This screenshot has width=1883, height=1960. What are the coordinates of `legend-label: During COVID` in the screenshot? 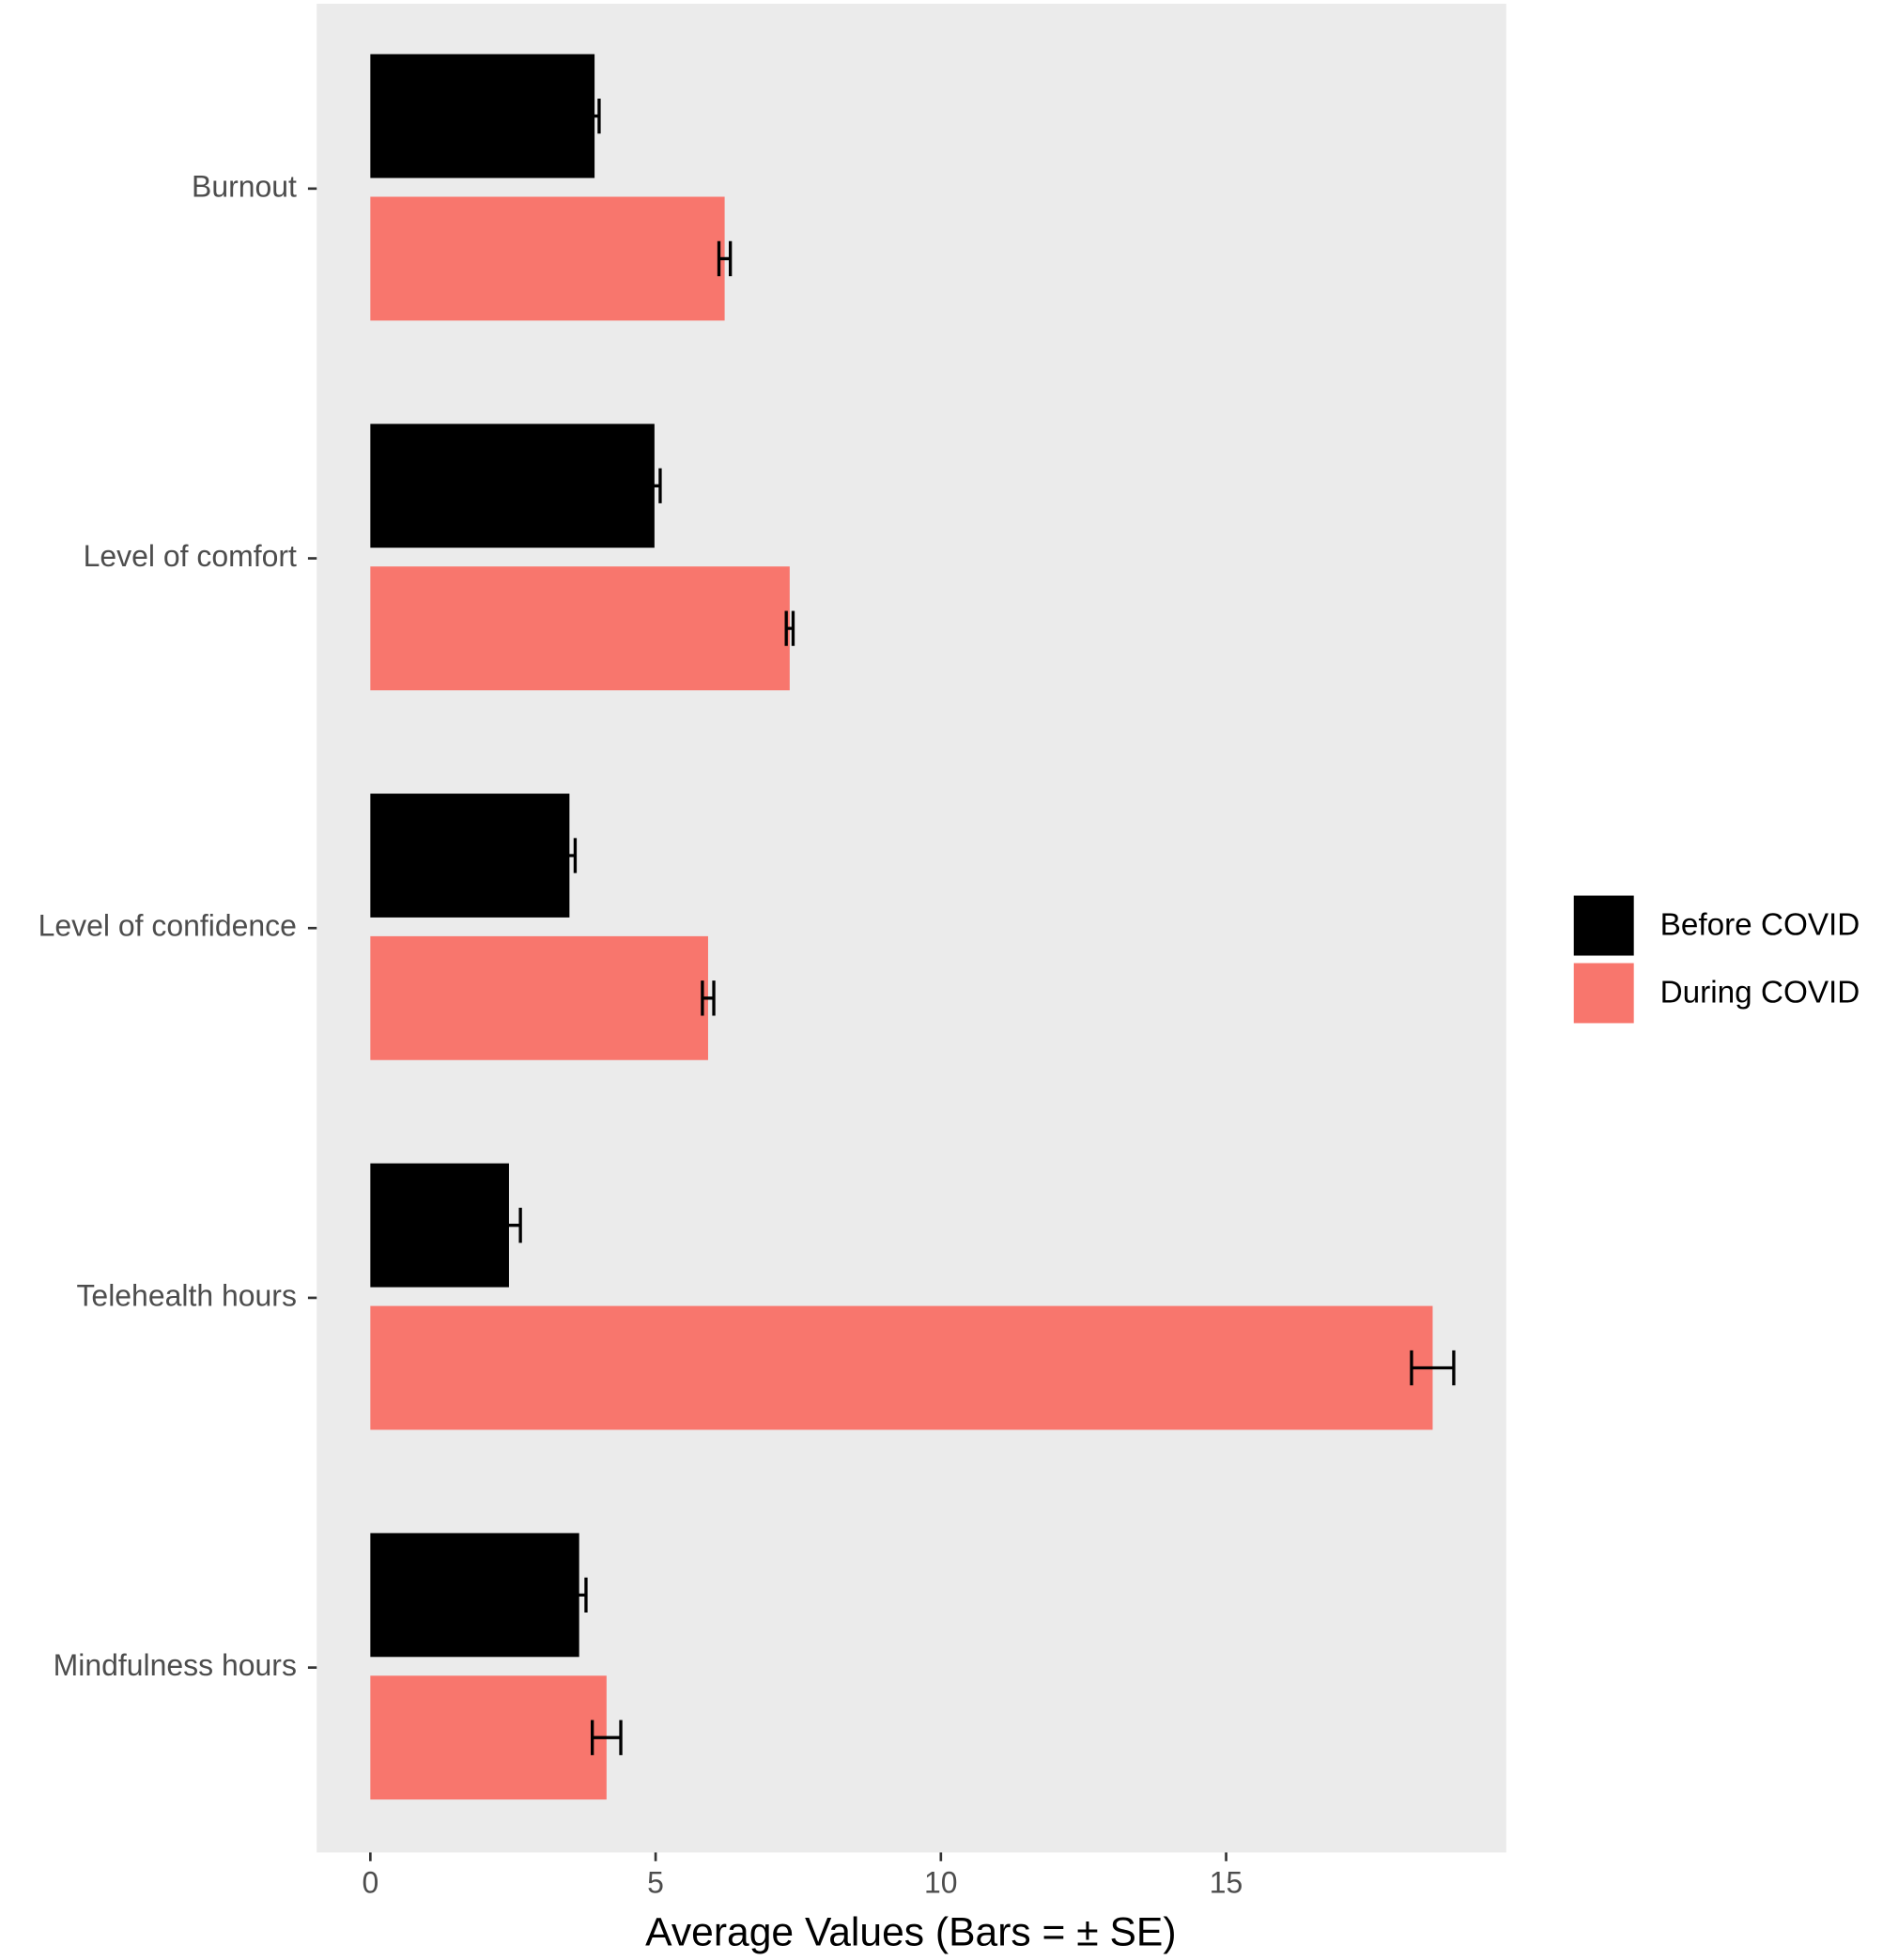 It's located at (1760, 994).